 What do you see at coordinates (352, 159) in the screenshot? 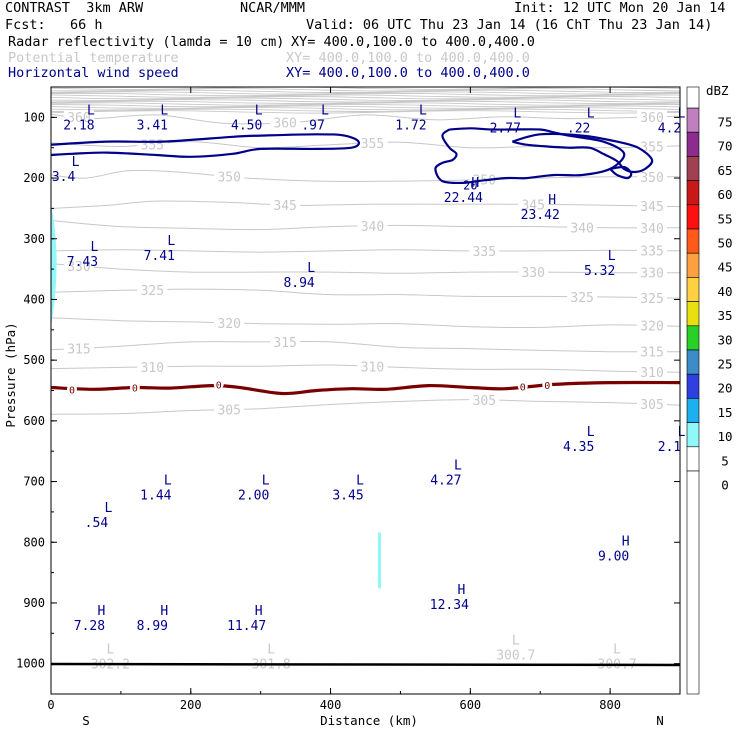
I see `wind-jet-contours: 20` at bounding box center [352, 159].